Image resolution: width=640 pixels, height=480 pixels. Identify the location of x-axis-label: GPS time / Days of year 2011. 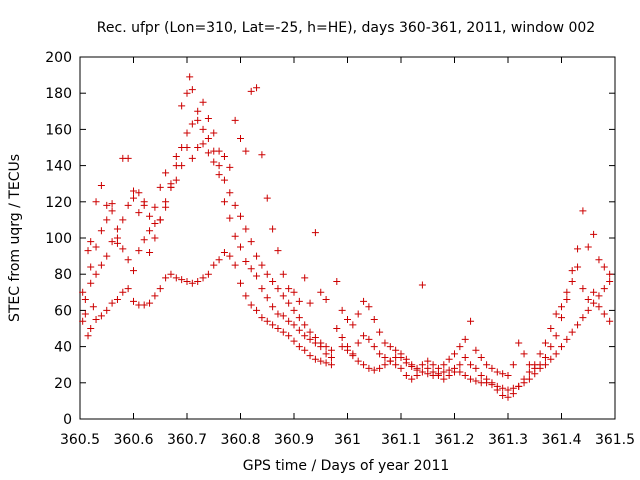
(346, 466).